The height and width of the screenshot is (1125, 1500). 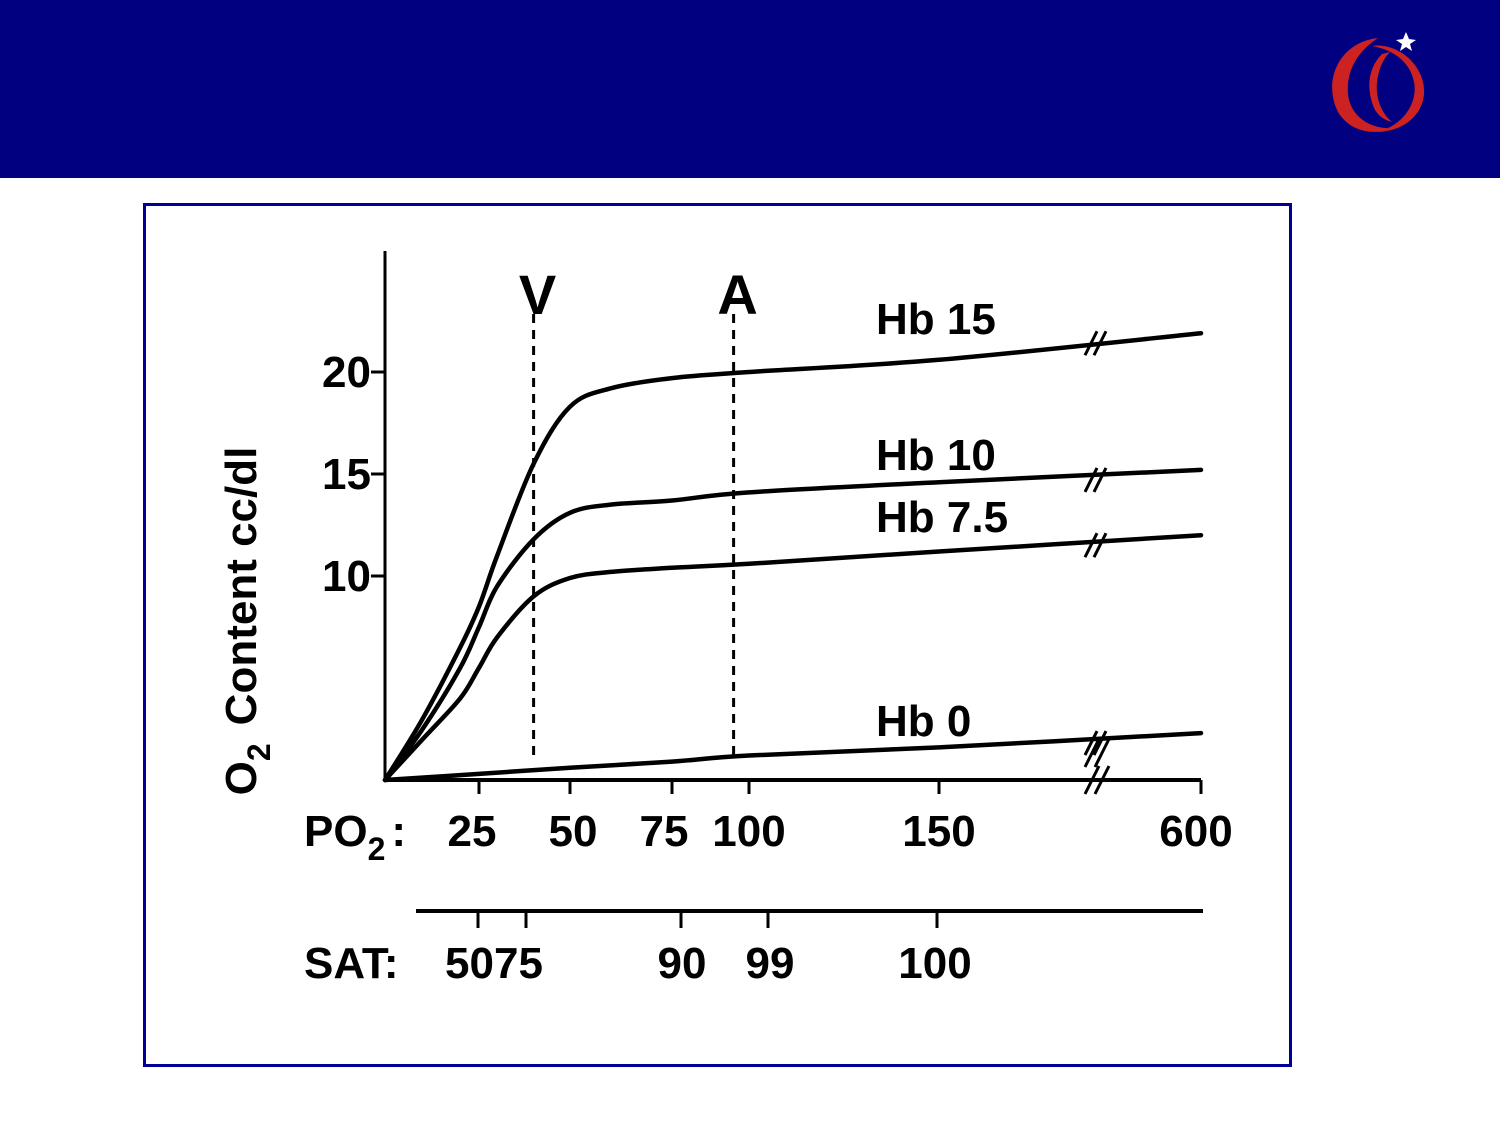 What do you see at coordinates (247, 621) in the screenshot?
I see `y-axis-label: O2Content cc/dl` at bounding box center [247, 621].